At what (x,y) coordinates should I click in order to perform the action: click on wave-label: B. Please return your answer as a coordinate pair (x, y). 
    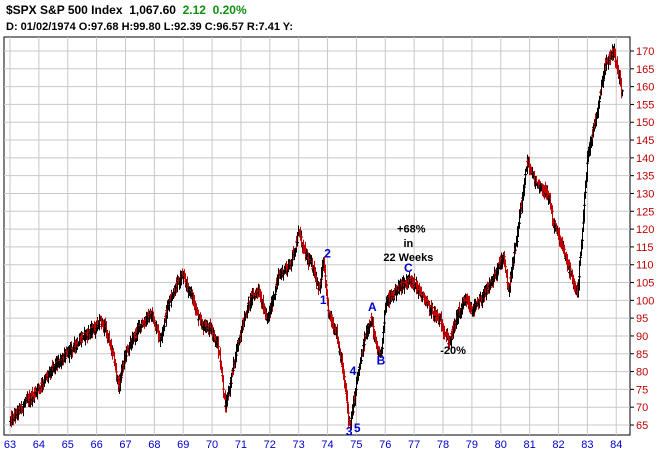
    Looking at the image, I should click on (381, 360).